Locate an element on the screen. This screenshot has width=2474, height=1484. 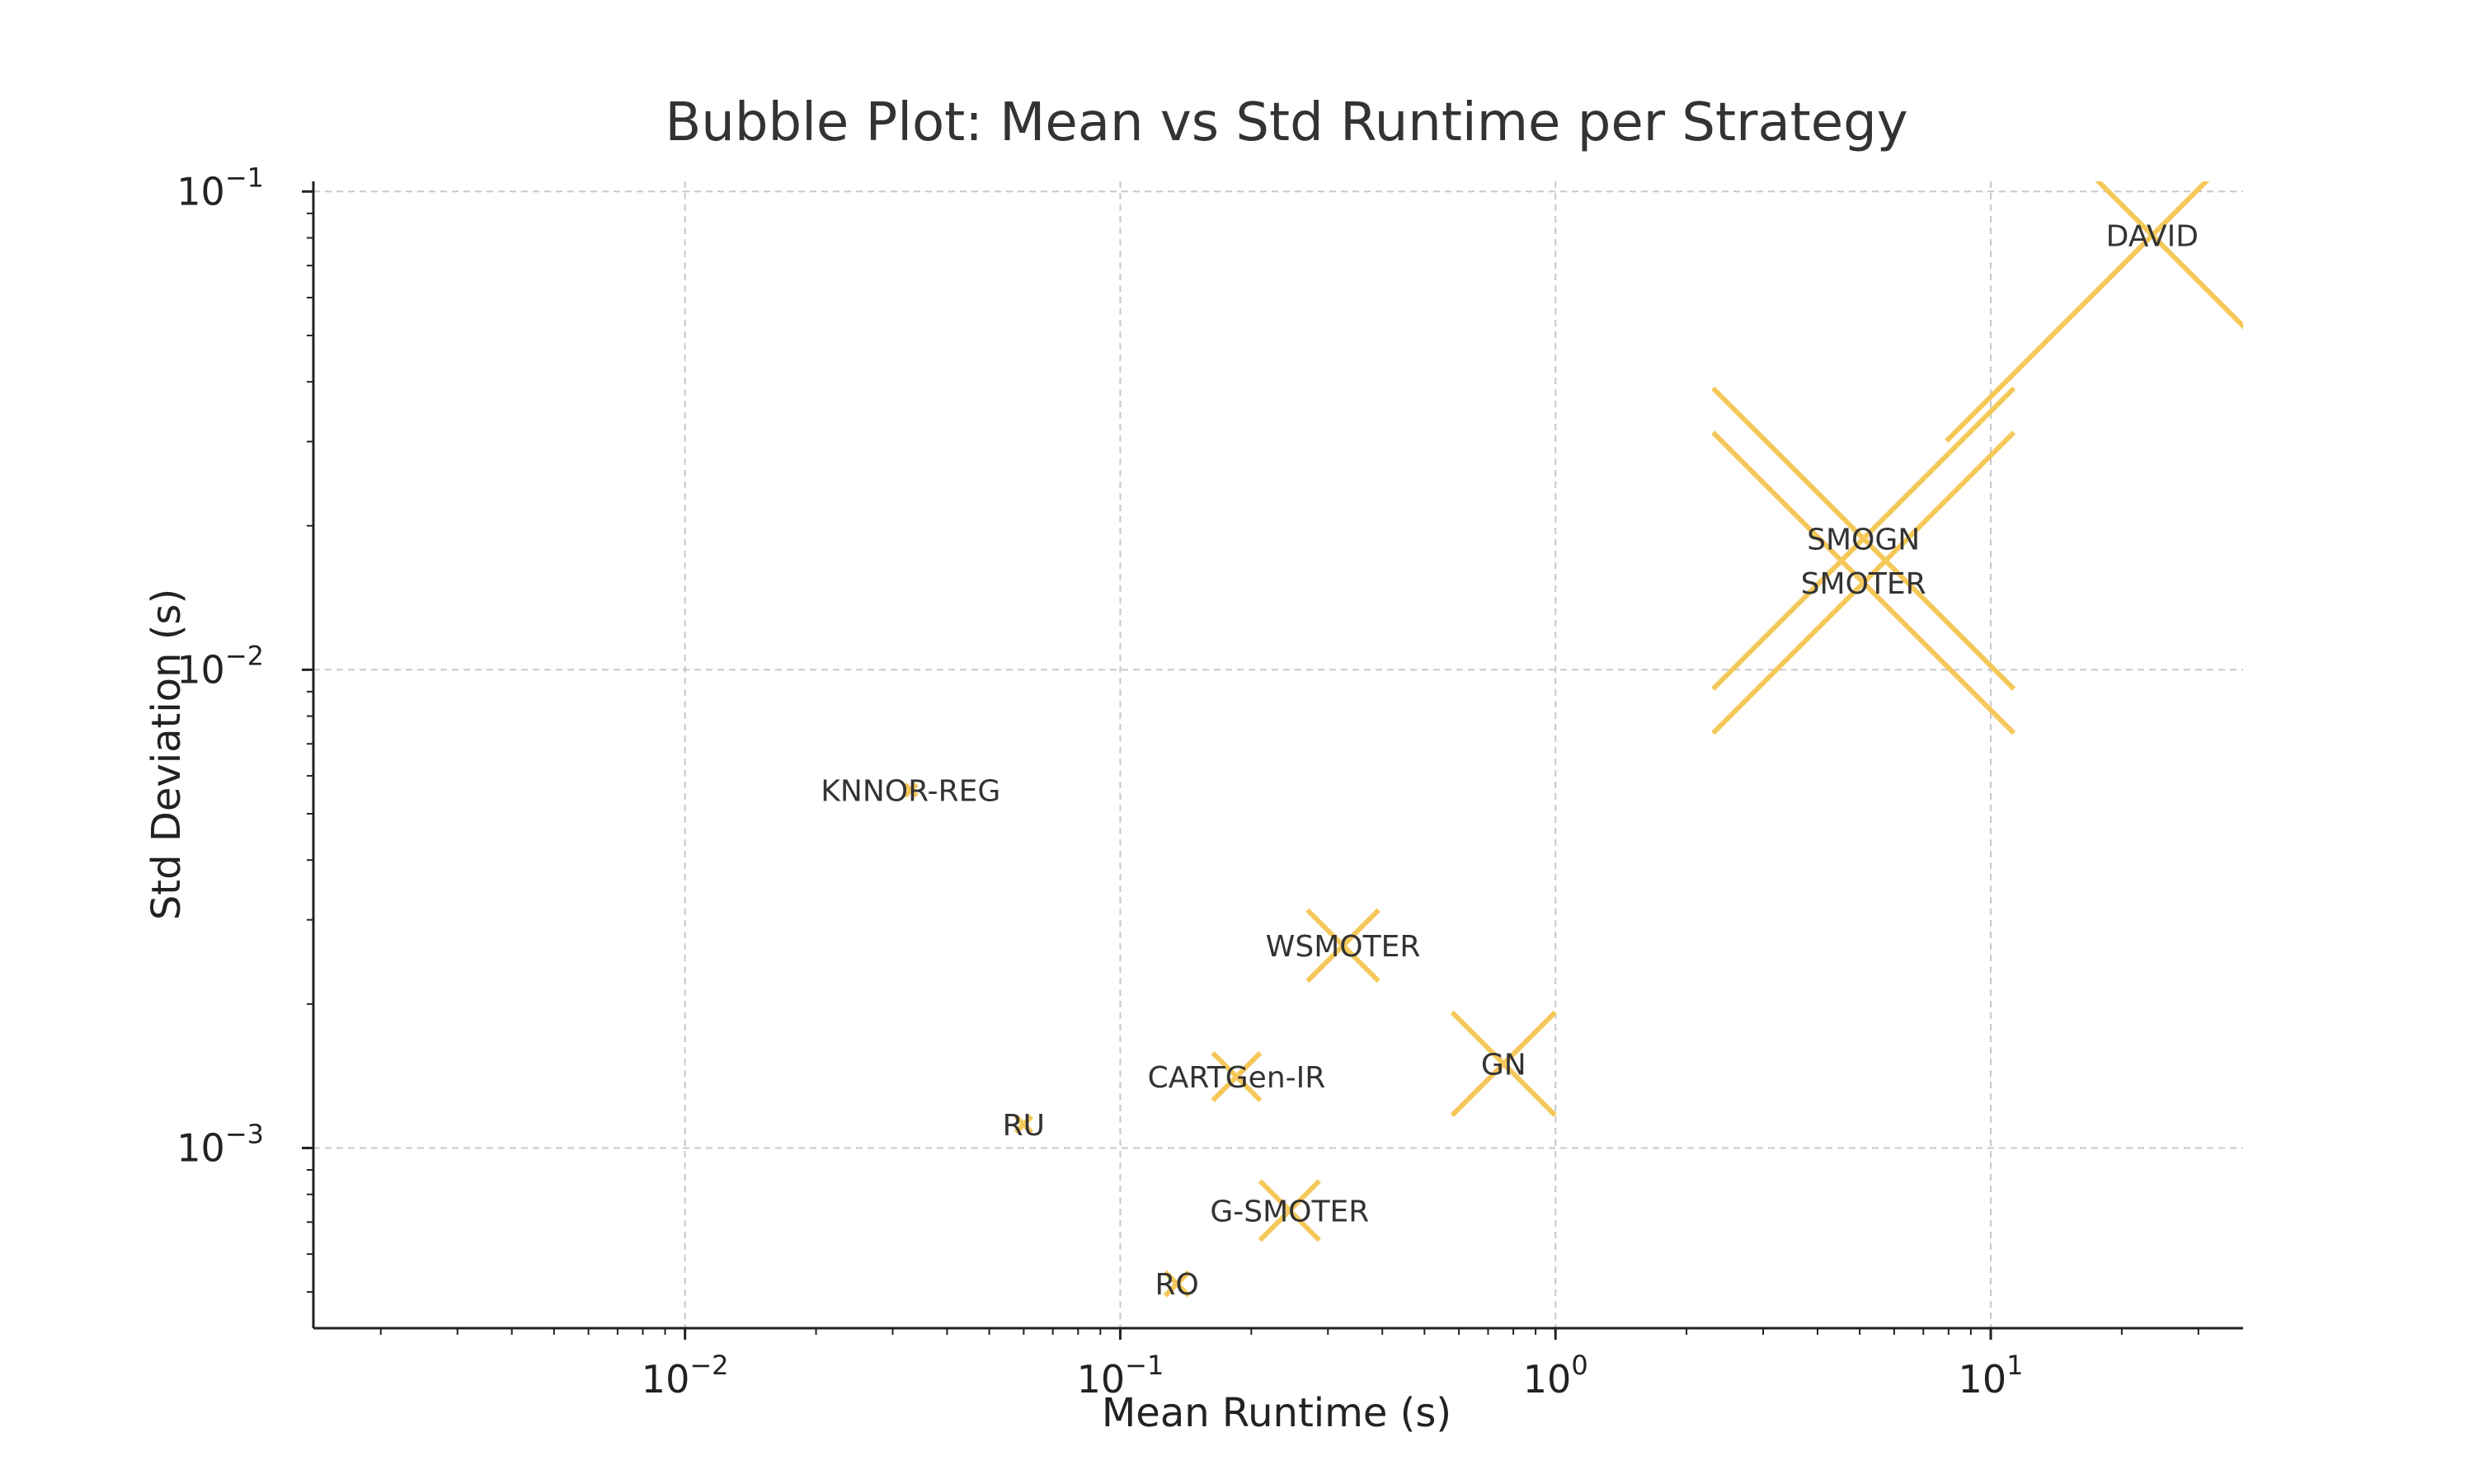
y-tick-label: 10⁻¹ is located at coordinates (220, 188).